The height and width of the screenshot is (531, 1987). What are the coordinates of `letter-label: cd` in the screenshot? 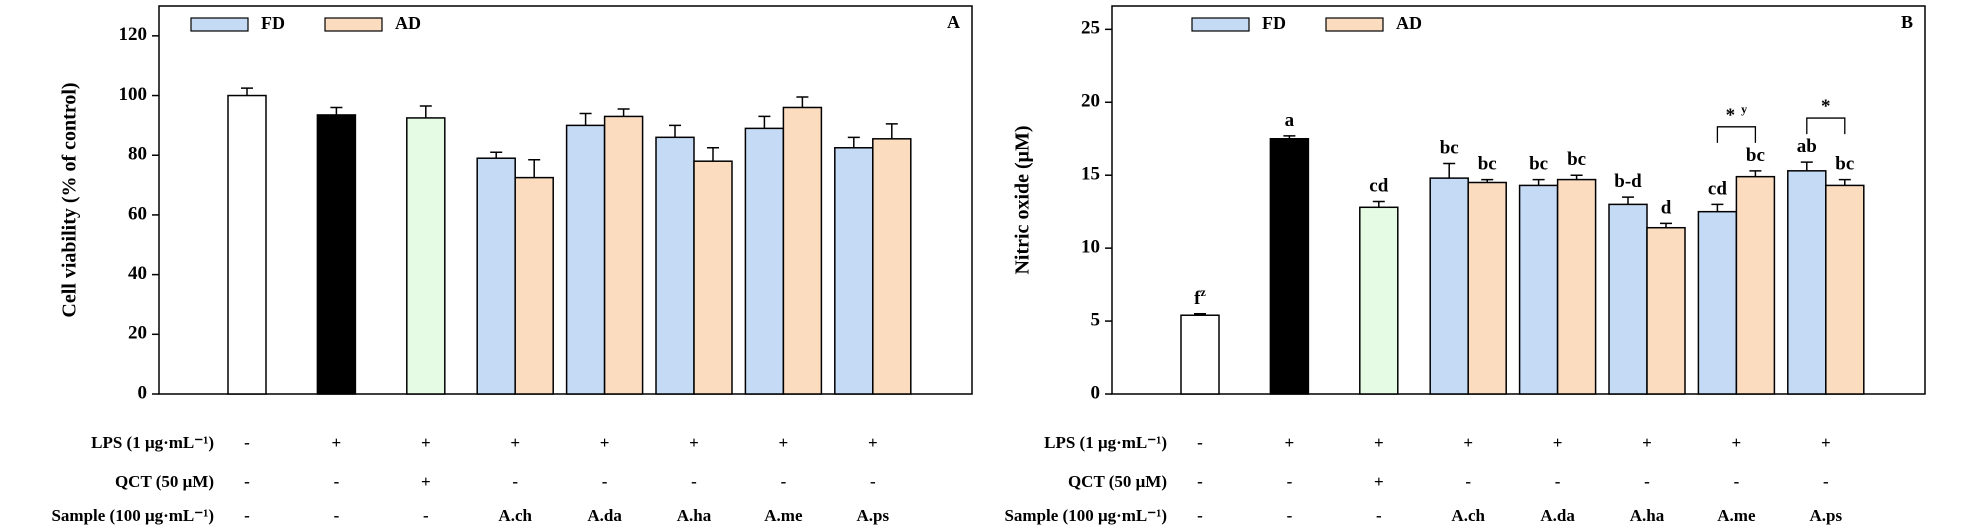 It's located at (1717, 189).